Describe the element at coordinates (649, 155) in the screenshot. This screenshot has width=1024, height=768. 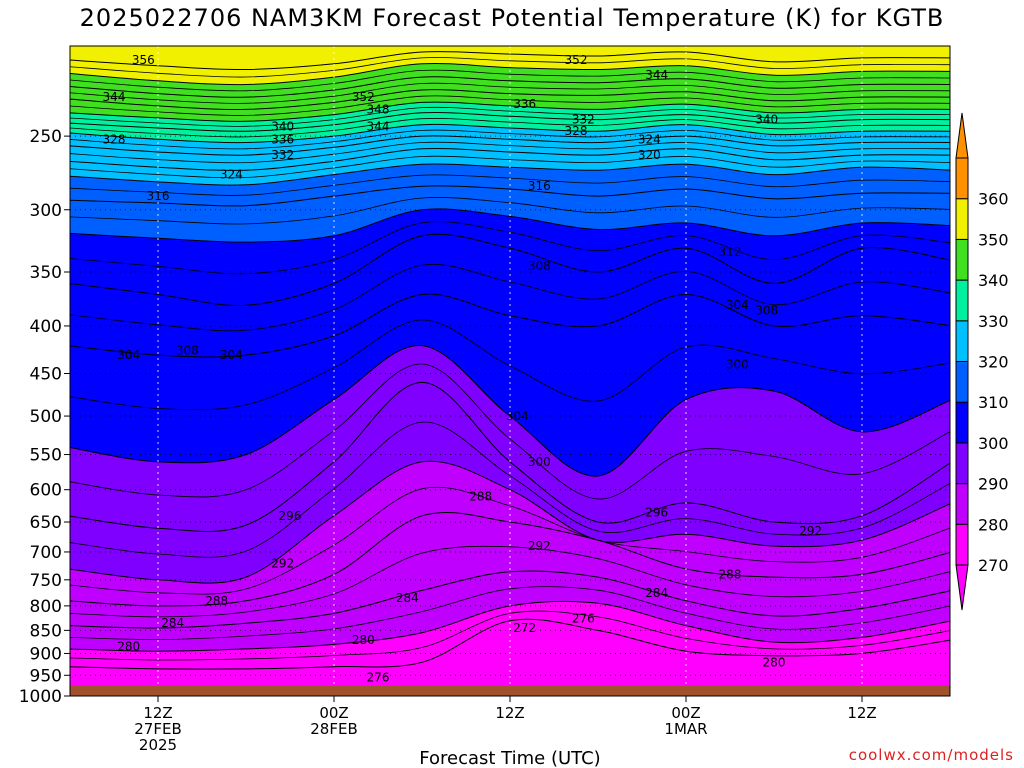
I see `contour-label: 320` at that location.